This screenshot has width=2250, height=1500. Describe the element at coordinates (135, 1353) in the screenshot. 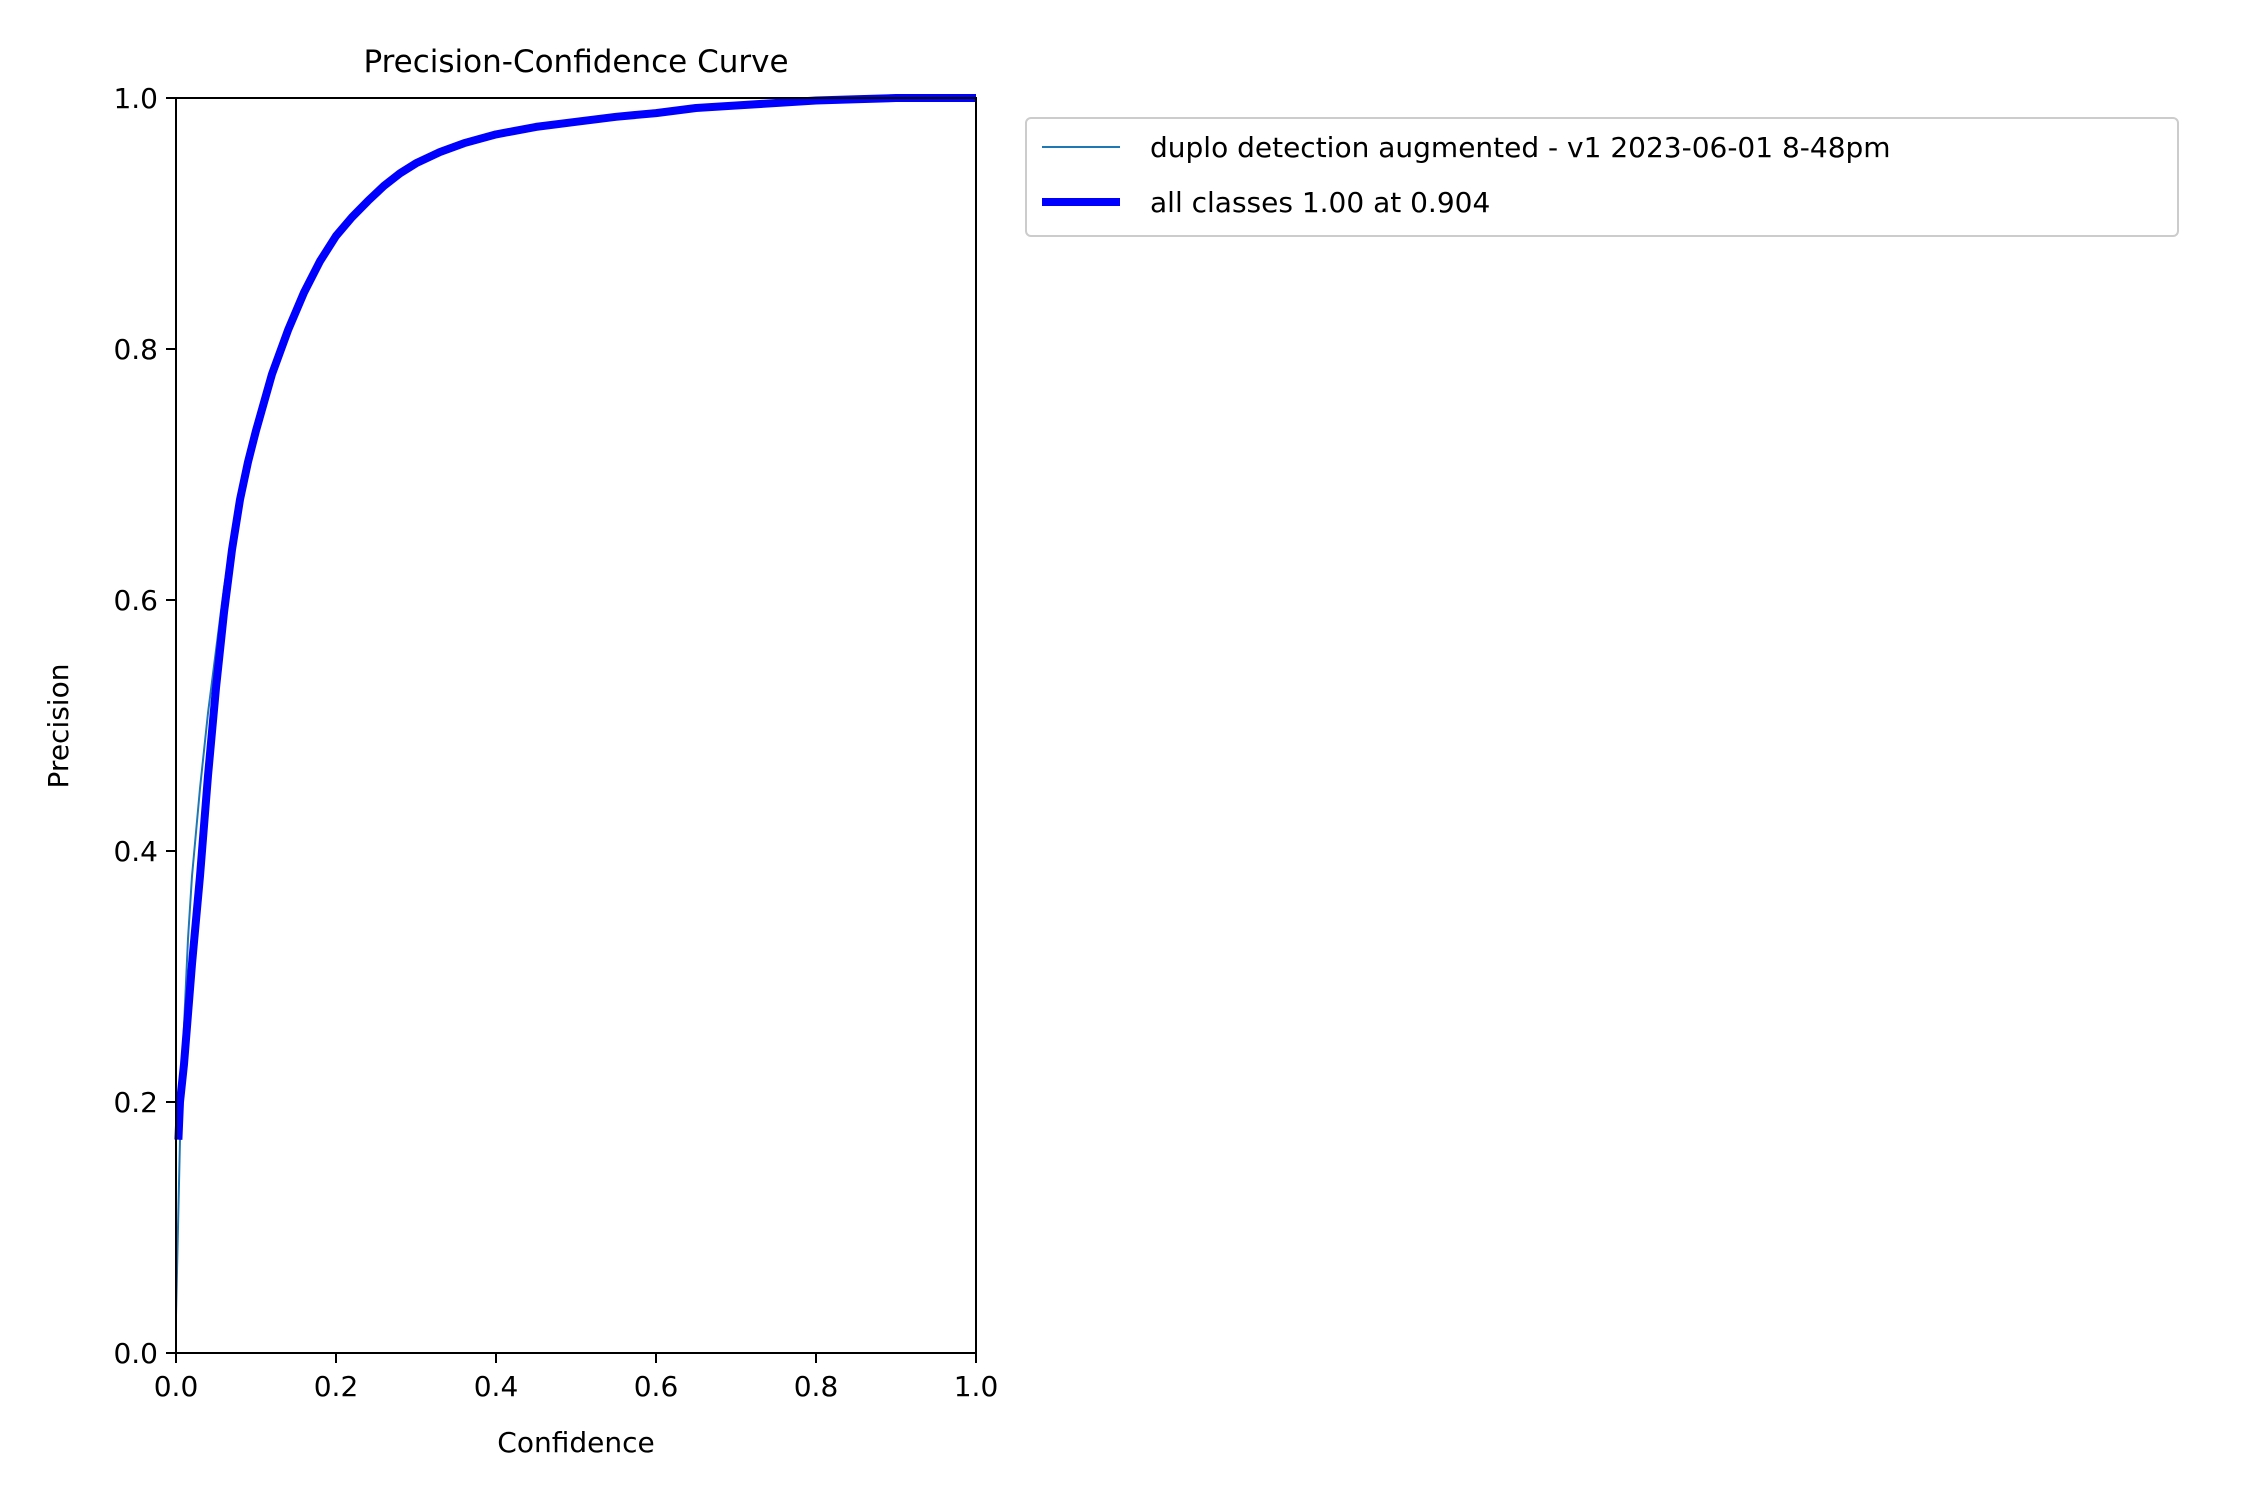

I see `y-tick-label: 0.0` at that location.